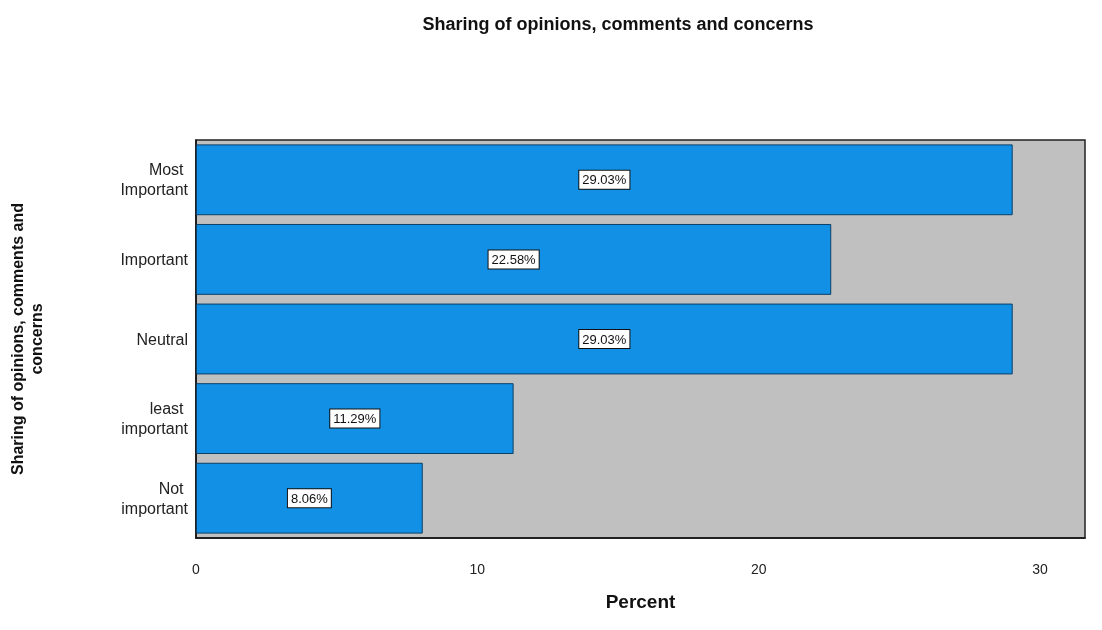 The height and width of the screenshot is (630, 1102). Describe the element at coordinates (1040, 569) in the screenshot. I see `x-tick-label: 30` at that location.